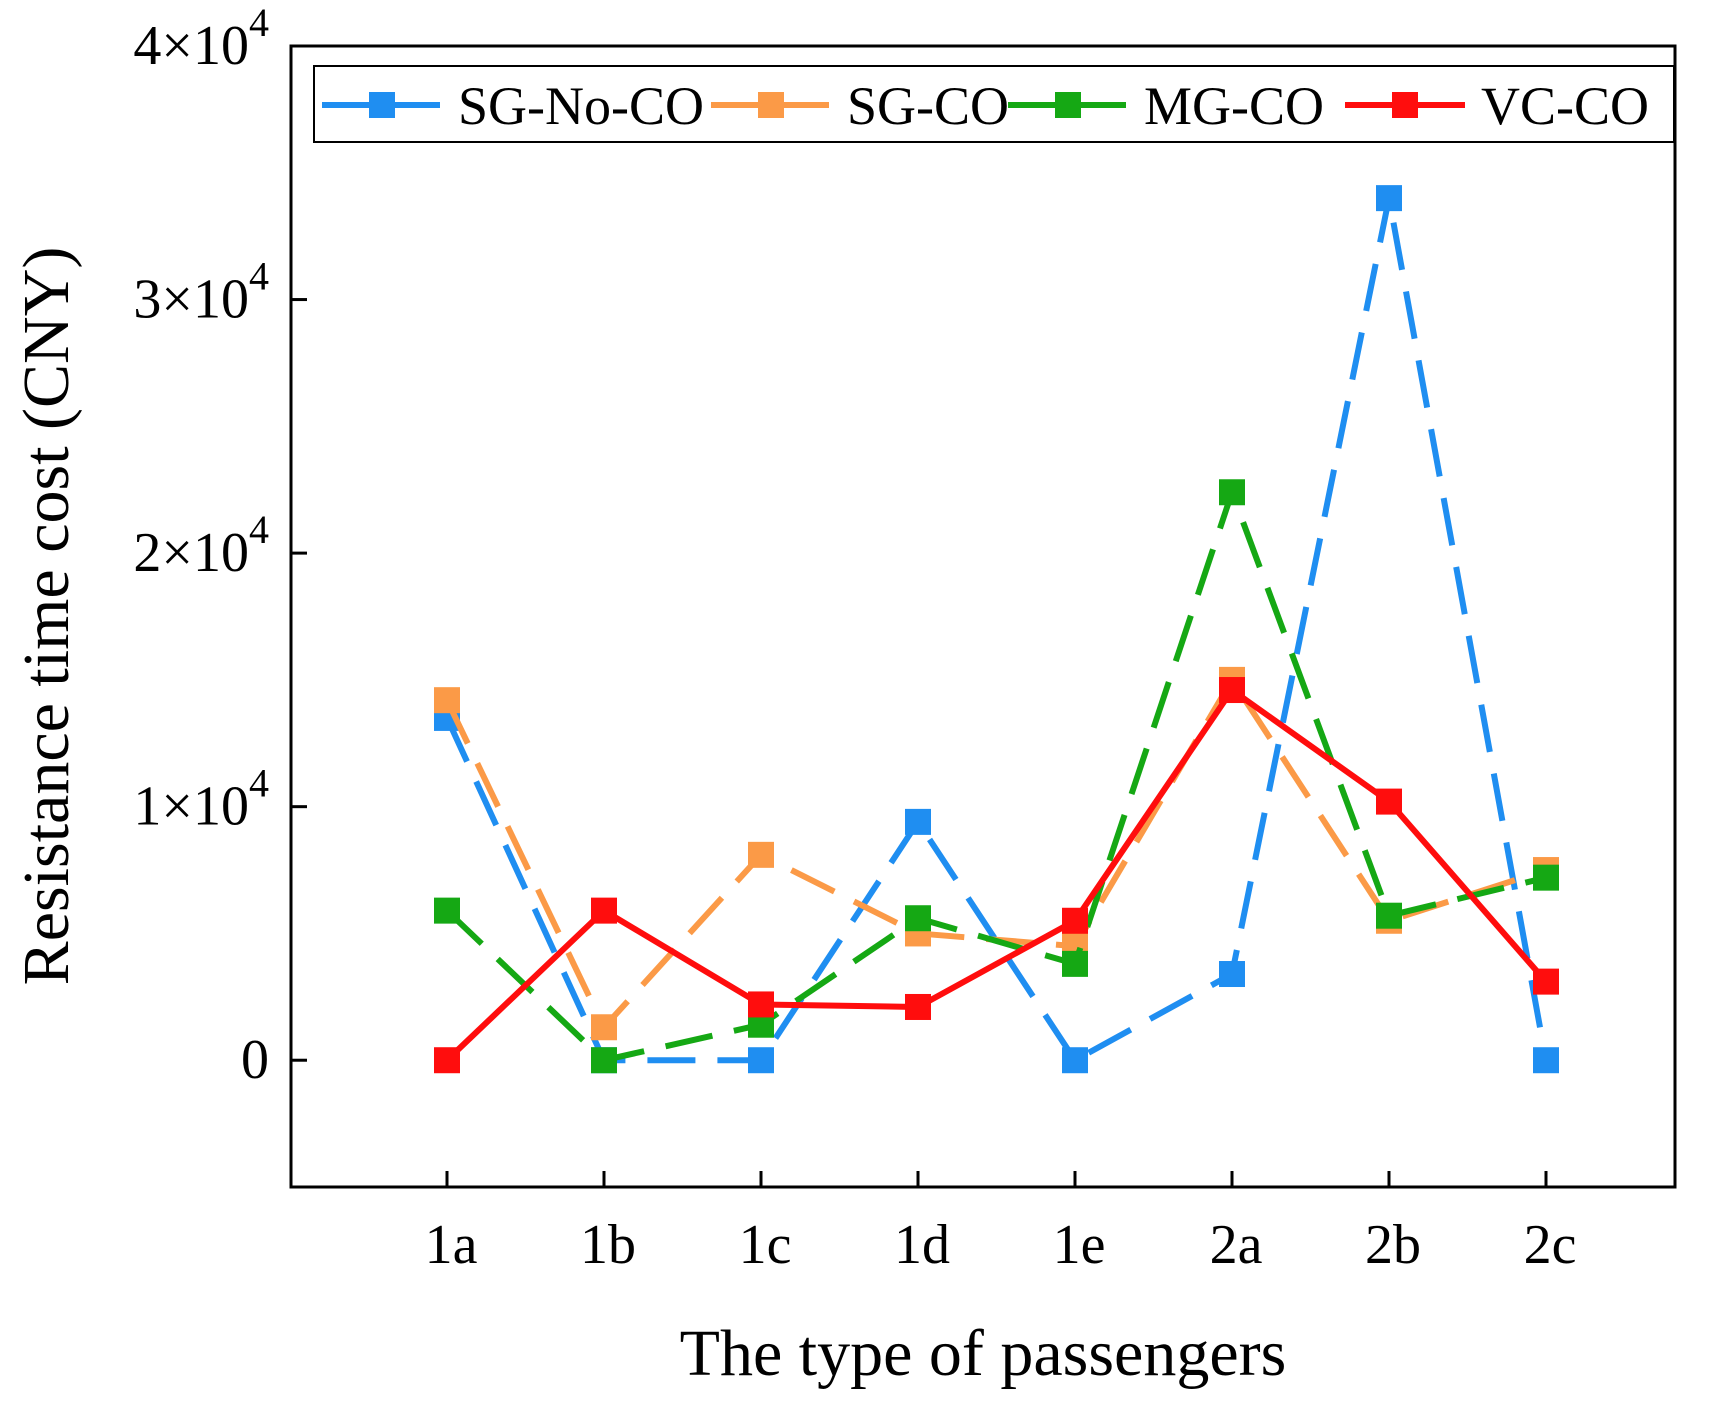  What do you see at coordinates (46, 616) in the screenshot?
I see `y-axis-label: Resistance time cost (CNY)` at bounding box center [46, 616].